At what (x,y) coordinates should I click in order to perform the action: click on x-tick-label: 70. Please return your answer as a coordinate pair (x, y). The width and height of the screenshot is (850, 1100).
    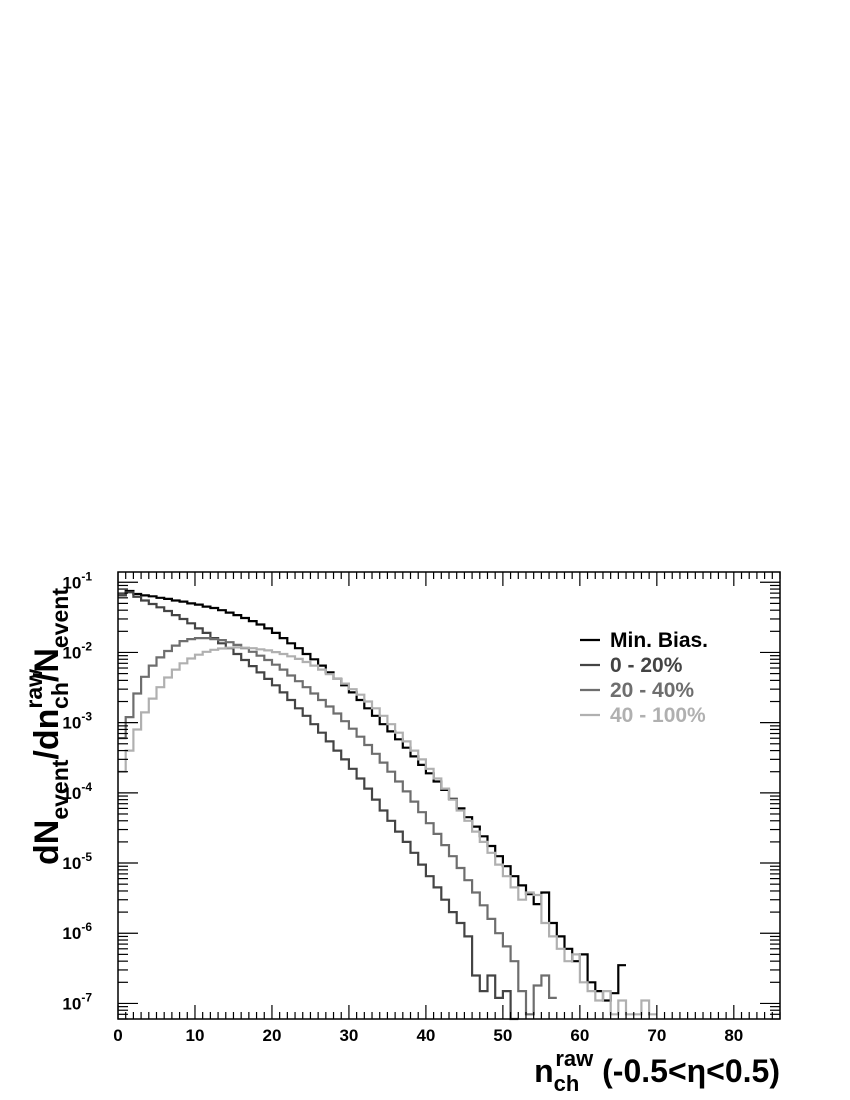
    Looking at the image, I should click on (656, 1035).